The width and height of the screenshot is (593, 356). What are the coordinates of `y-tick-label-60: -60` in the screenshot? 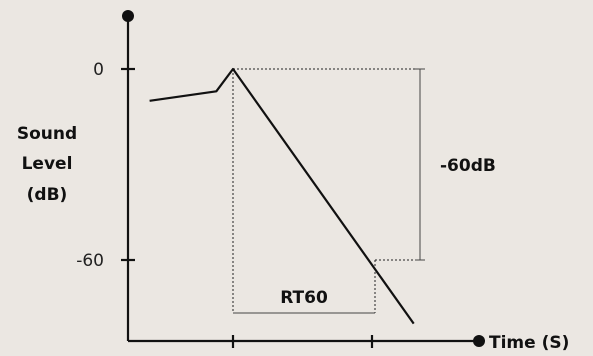 It's located at (90, 261).